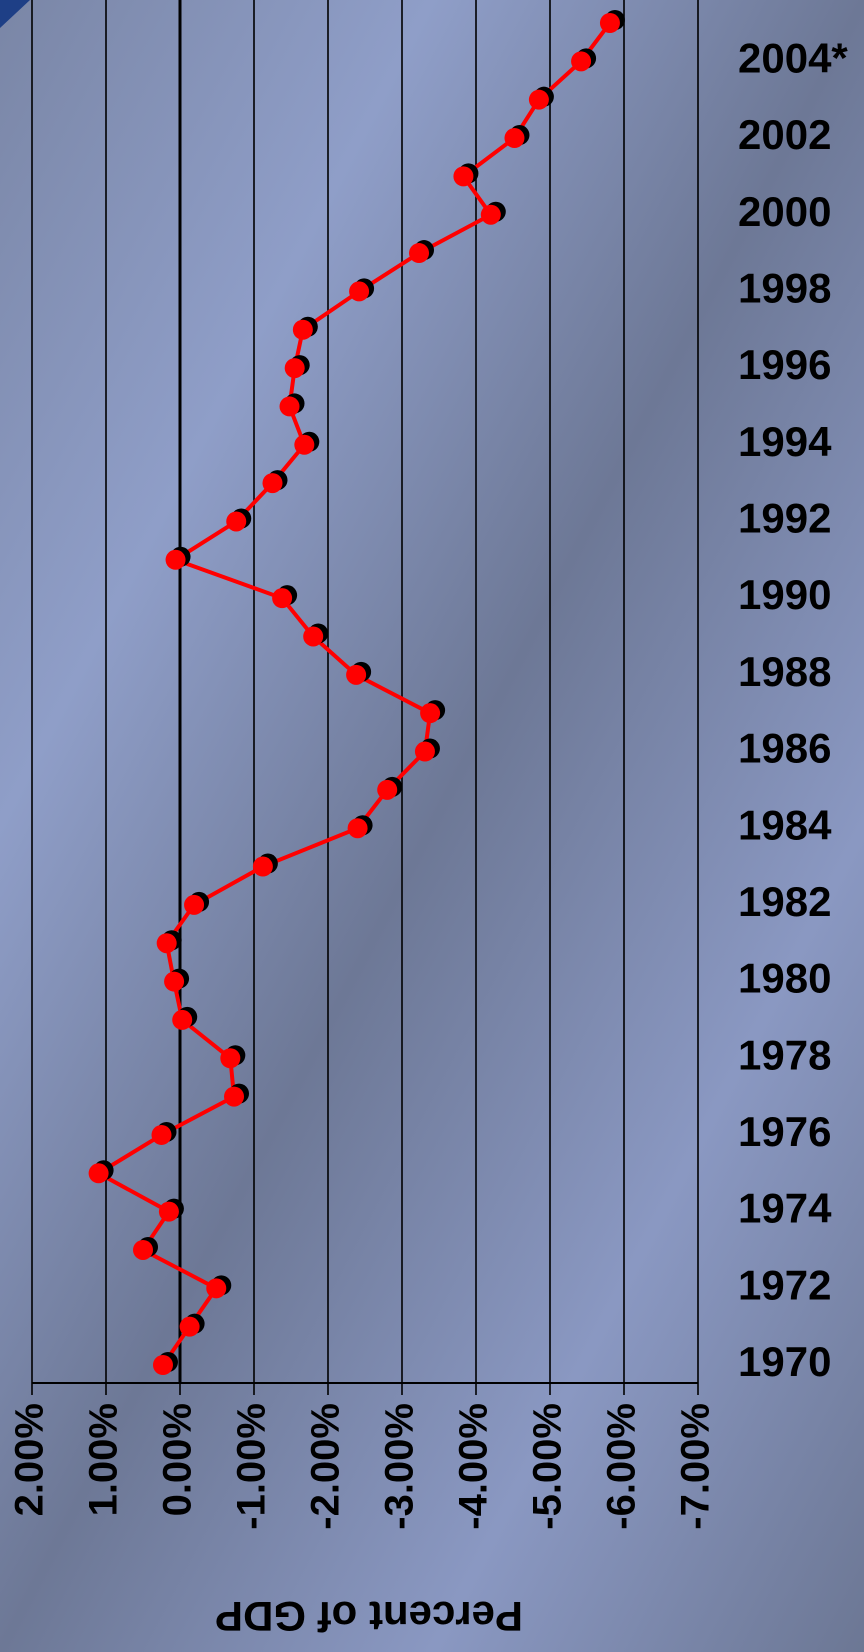  I want to click on category-label: 1988, so click(784, 671).